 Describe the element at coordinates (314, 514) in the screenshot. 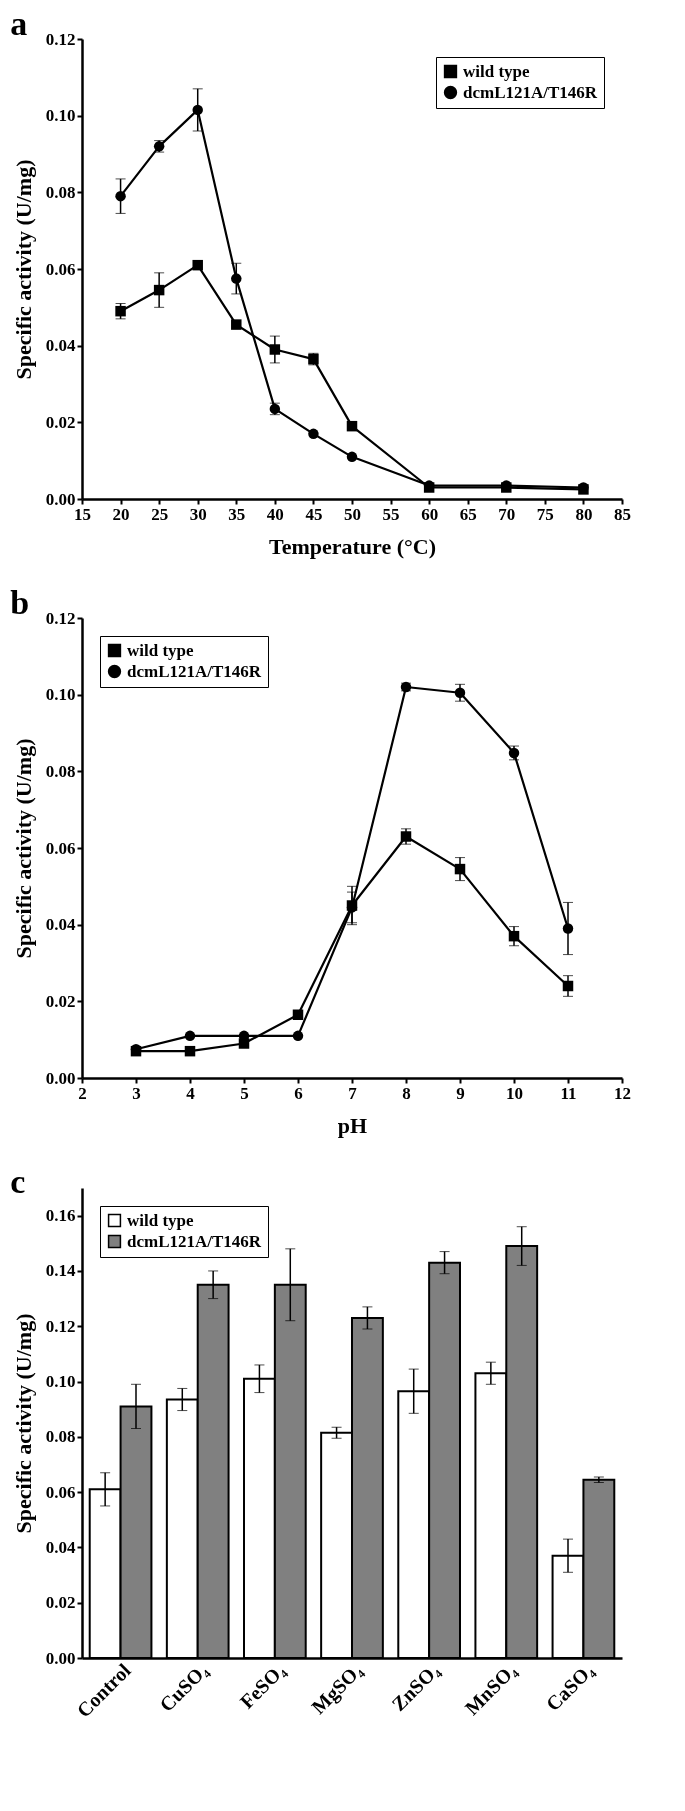

I see `x-tick-label: 45` at that location.